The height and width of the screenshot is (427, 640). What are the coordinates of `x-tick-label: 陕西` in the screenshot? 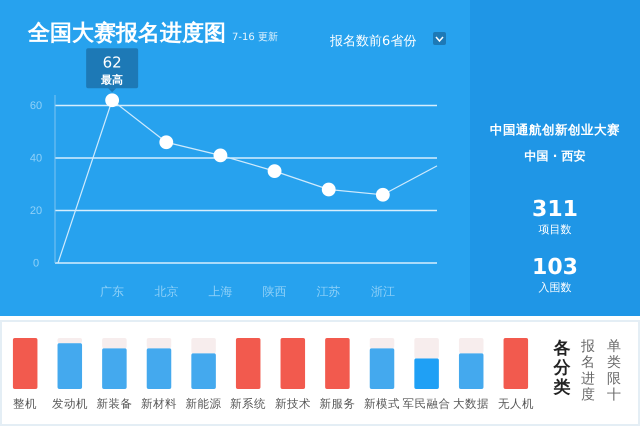 It's located at (274, 291).